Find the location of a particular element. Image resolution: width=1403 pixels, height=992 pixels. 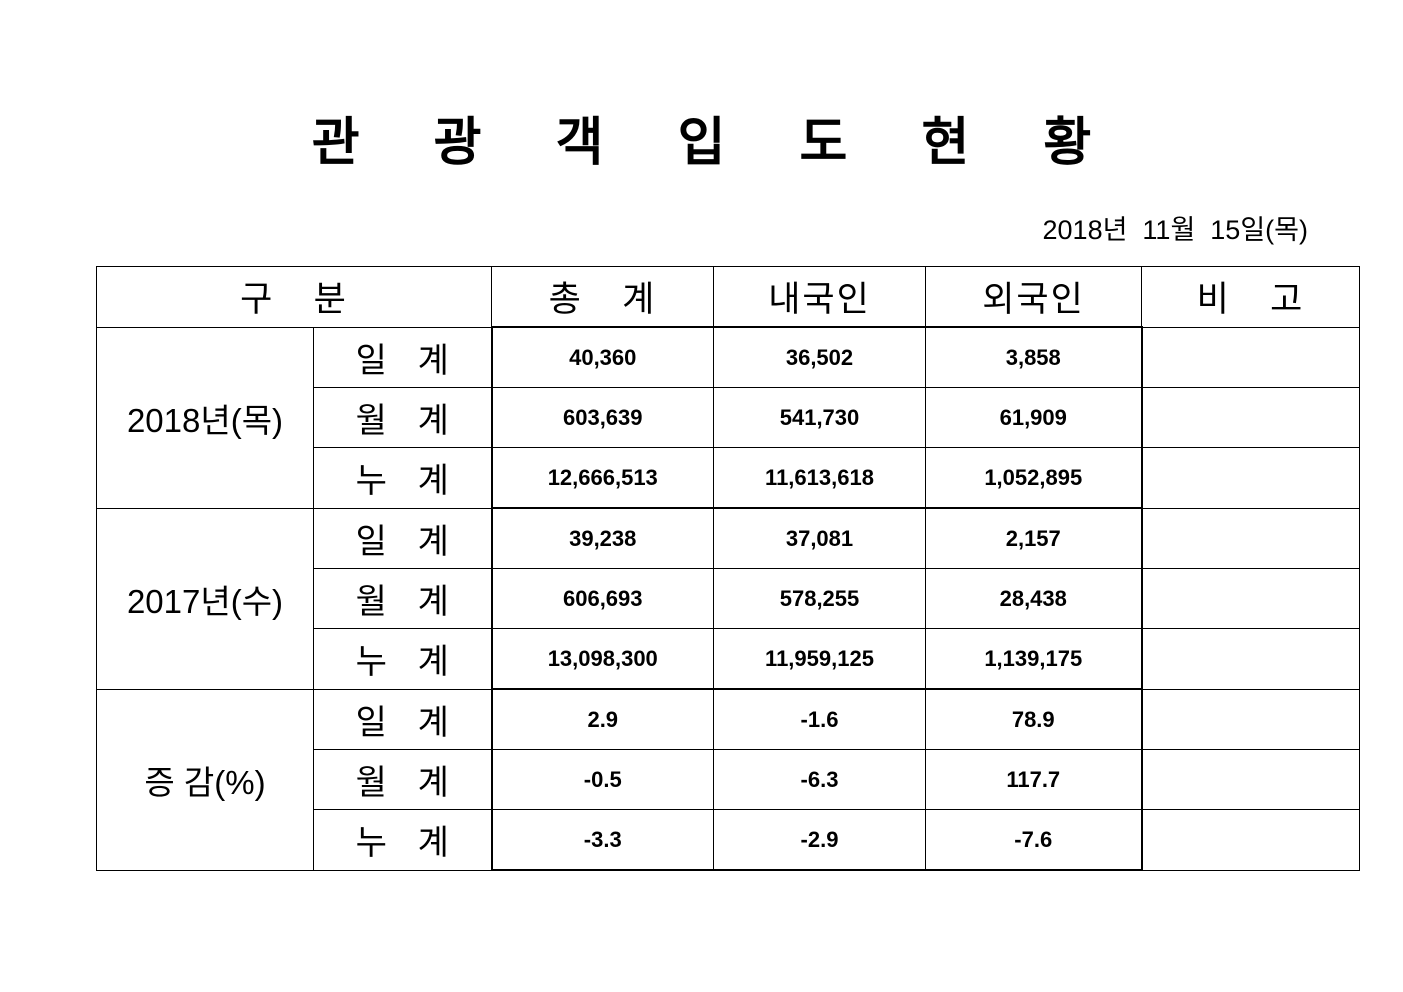

header-category: 구 분 is located at coordinates (294, 297).